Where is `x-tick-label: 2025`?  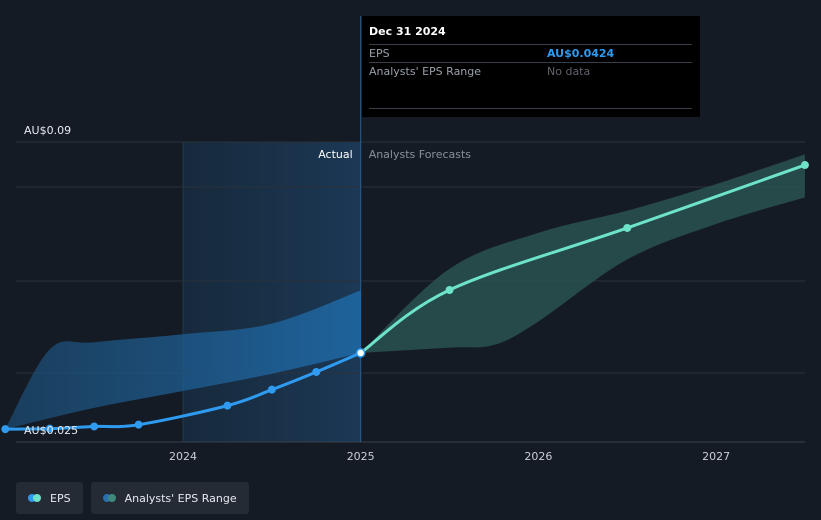
x-tick-label: 2025 is located at coordinates (361, 456).